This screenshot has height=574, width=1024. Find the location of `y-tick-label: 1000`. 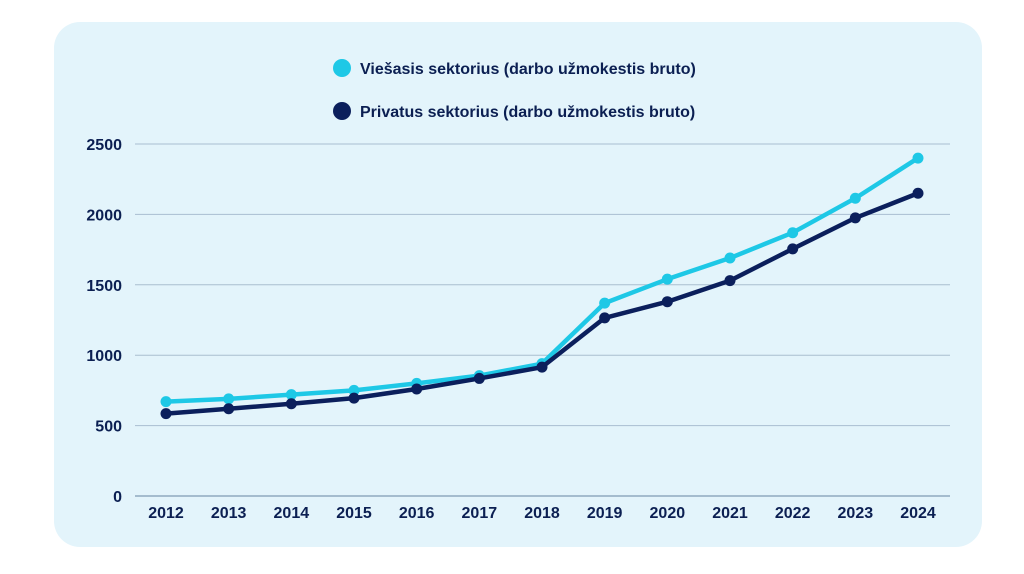

y-tick-label: 1000 is located at coordinates (104, 356).